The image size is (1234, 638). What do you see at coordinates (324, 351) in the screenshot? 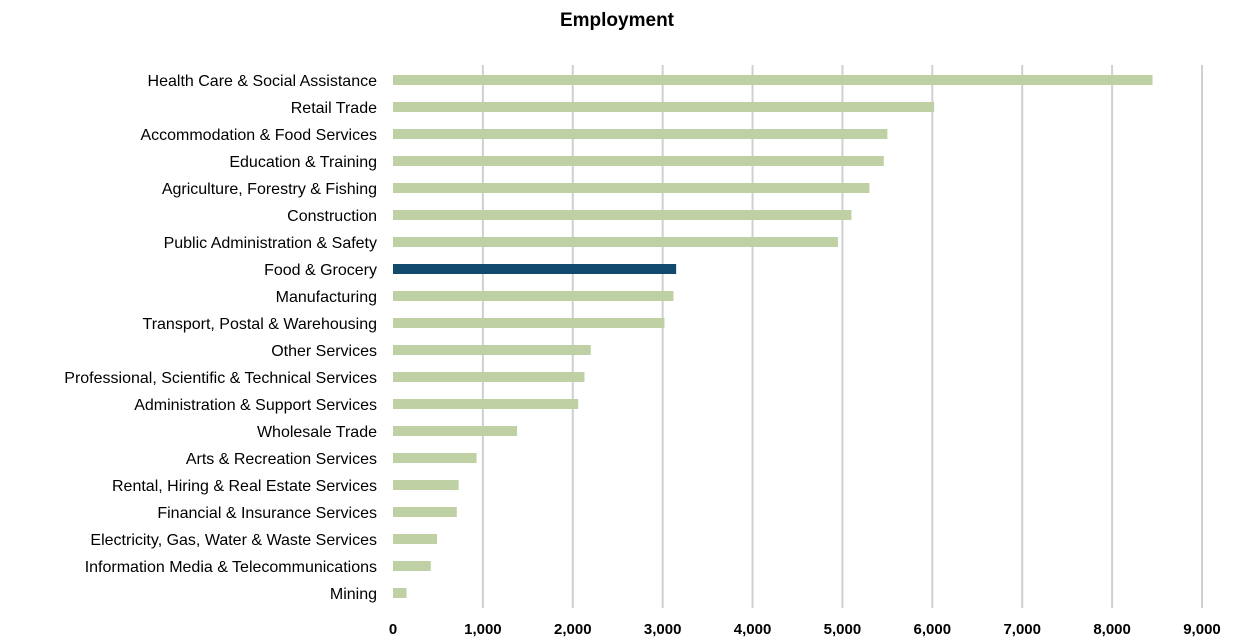
I see `category-label: Other Services` at bounding box center [324, 351].